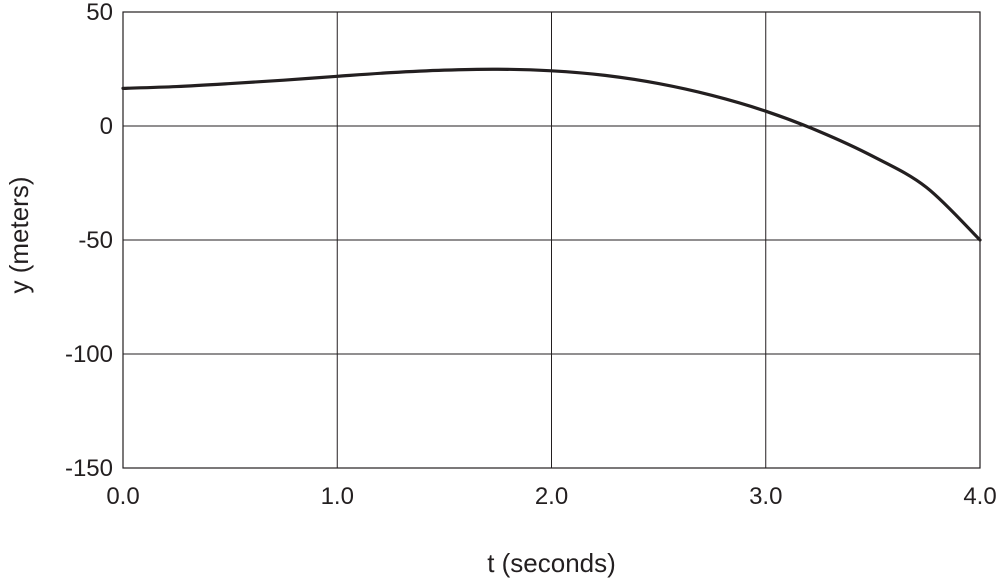  I want to click on y-tick-label: 50, so click(99, 13).